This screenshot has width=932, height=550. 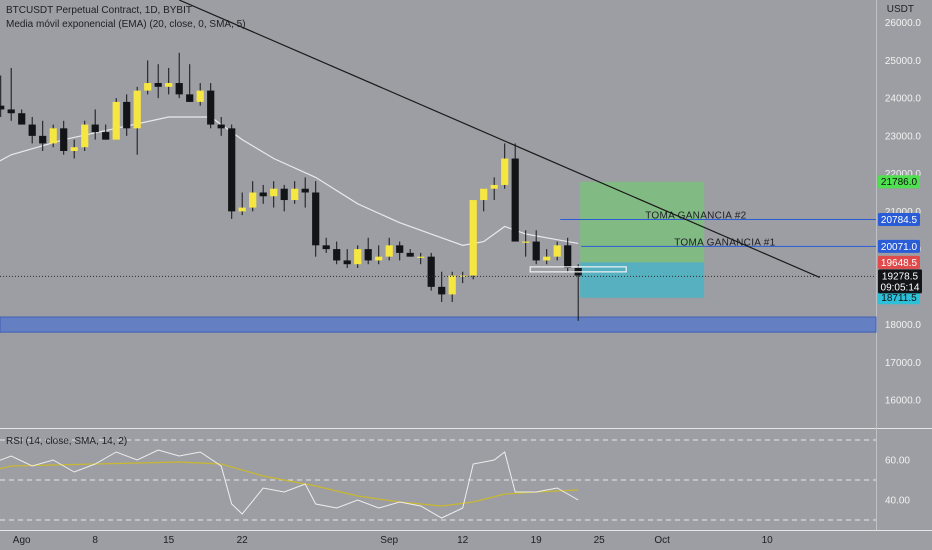 What do you see at coordinates (903, 325) in the screenshot?
I see `y-tick-label: 18000.0` at bounding box center [903, 325].